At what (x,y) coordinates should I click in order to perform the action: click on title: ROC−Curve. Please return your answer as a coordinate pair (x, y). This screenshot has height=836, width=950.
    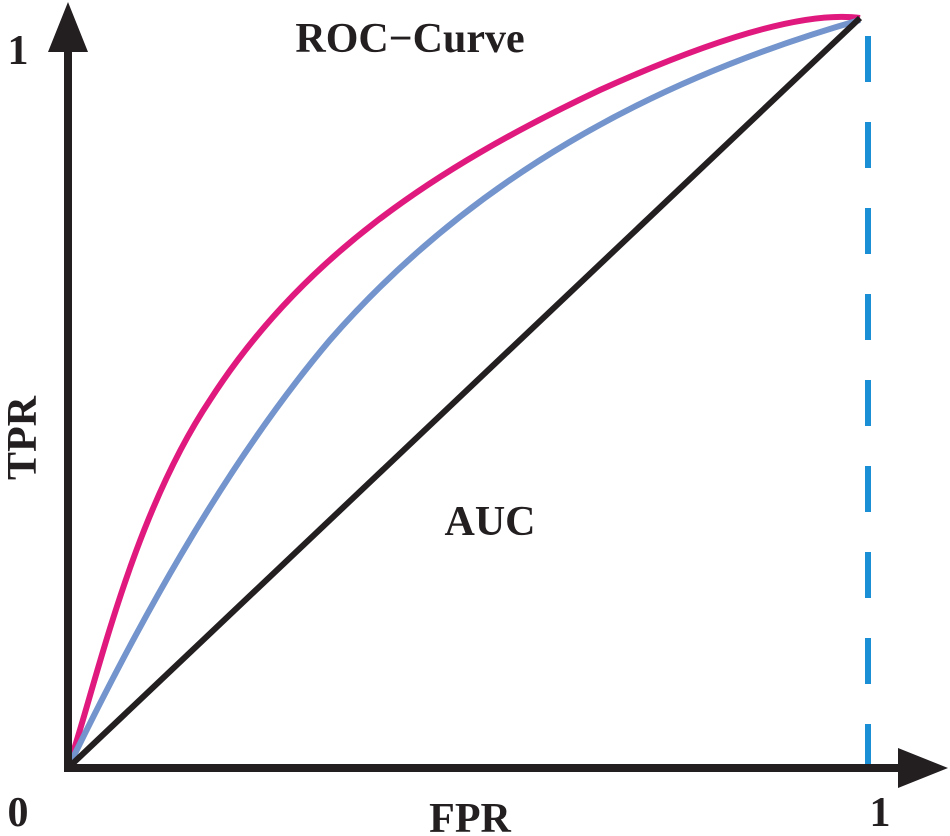
    Looking at the image, I should click on (409, 39).